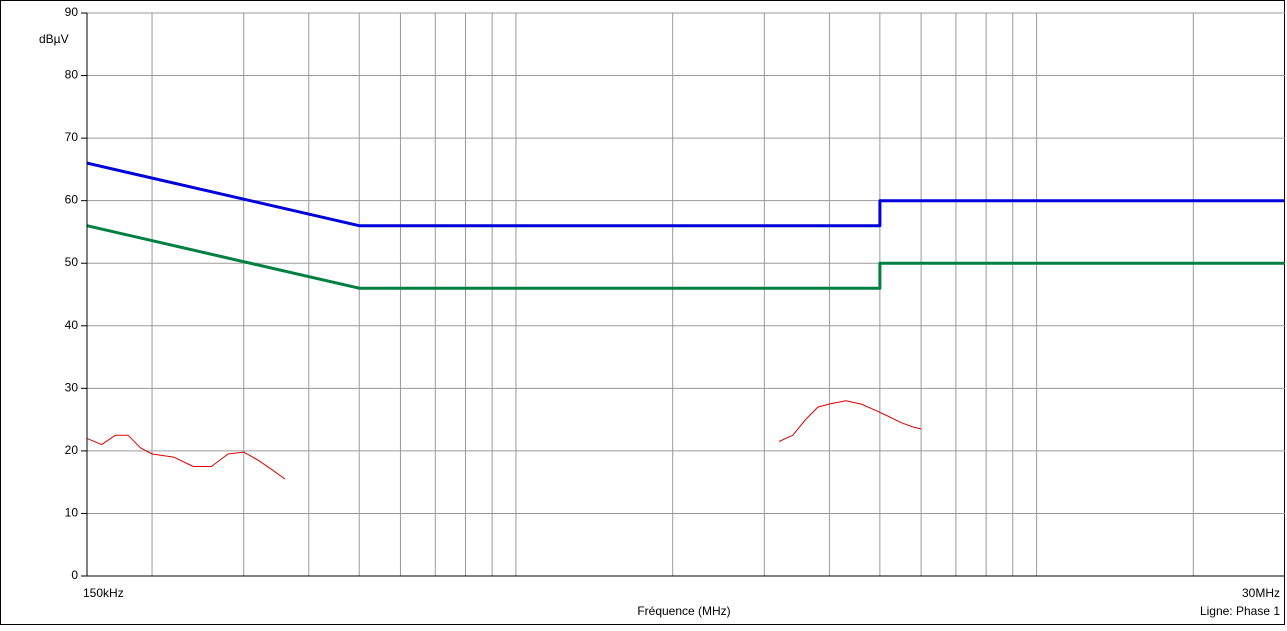  What do you see at coordinates (72, 450) in the screenshot?
I see `y-tick-label: 20` at bounding box center [72, 450].